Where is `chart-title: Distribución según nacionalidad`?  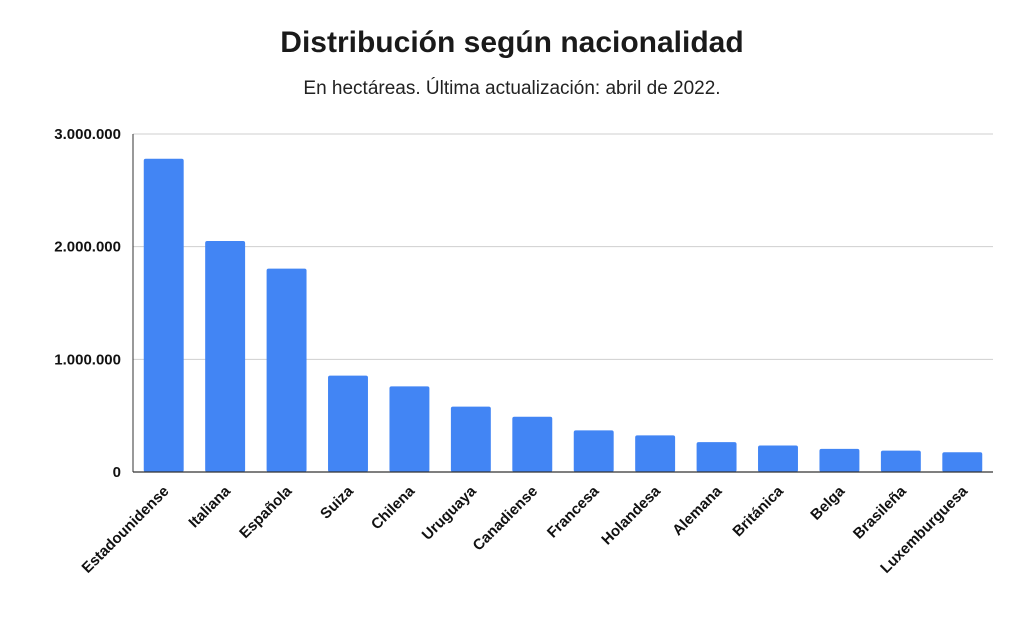
chart-title: Distribución según nacionalidad is located at coordinates (512, 42).